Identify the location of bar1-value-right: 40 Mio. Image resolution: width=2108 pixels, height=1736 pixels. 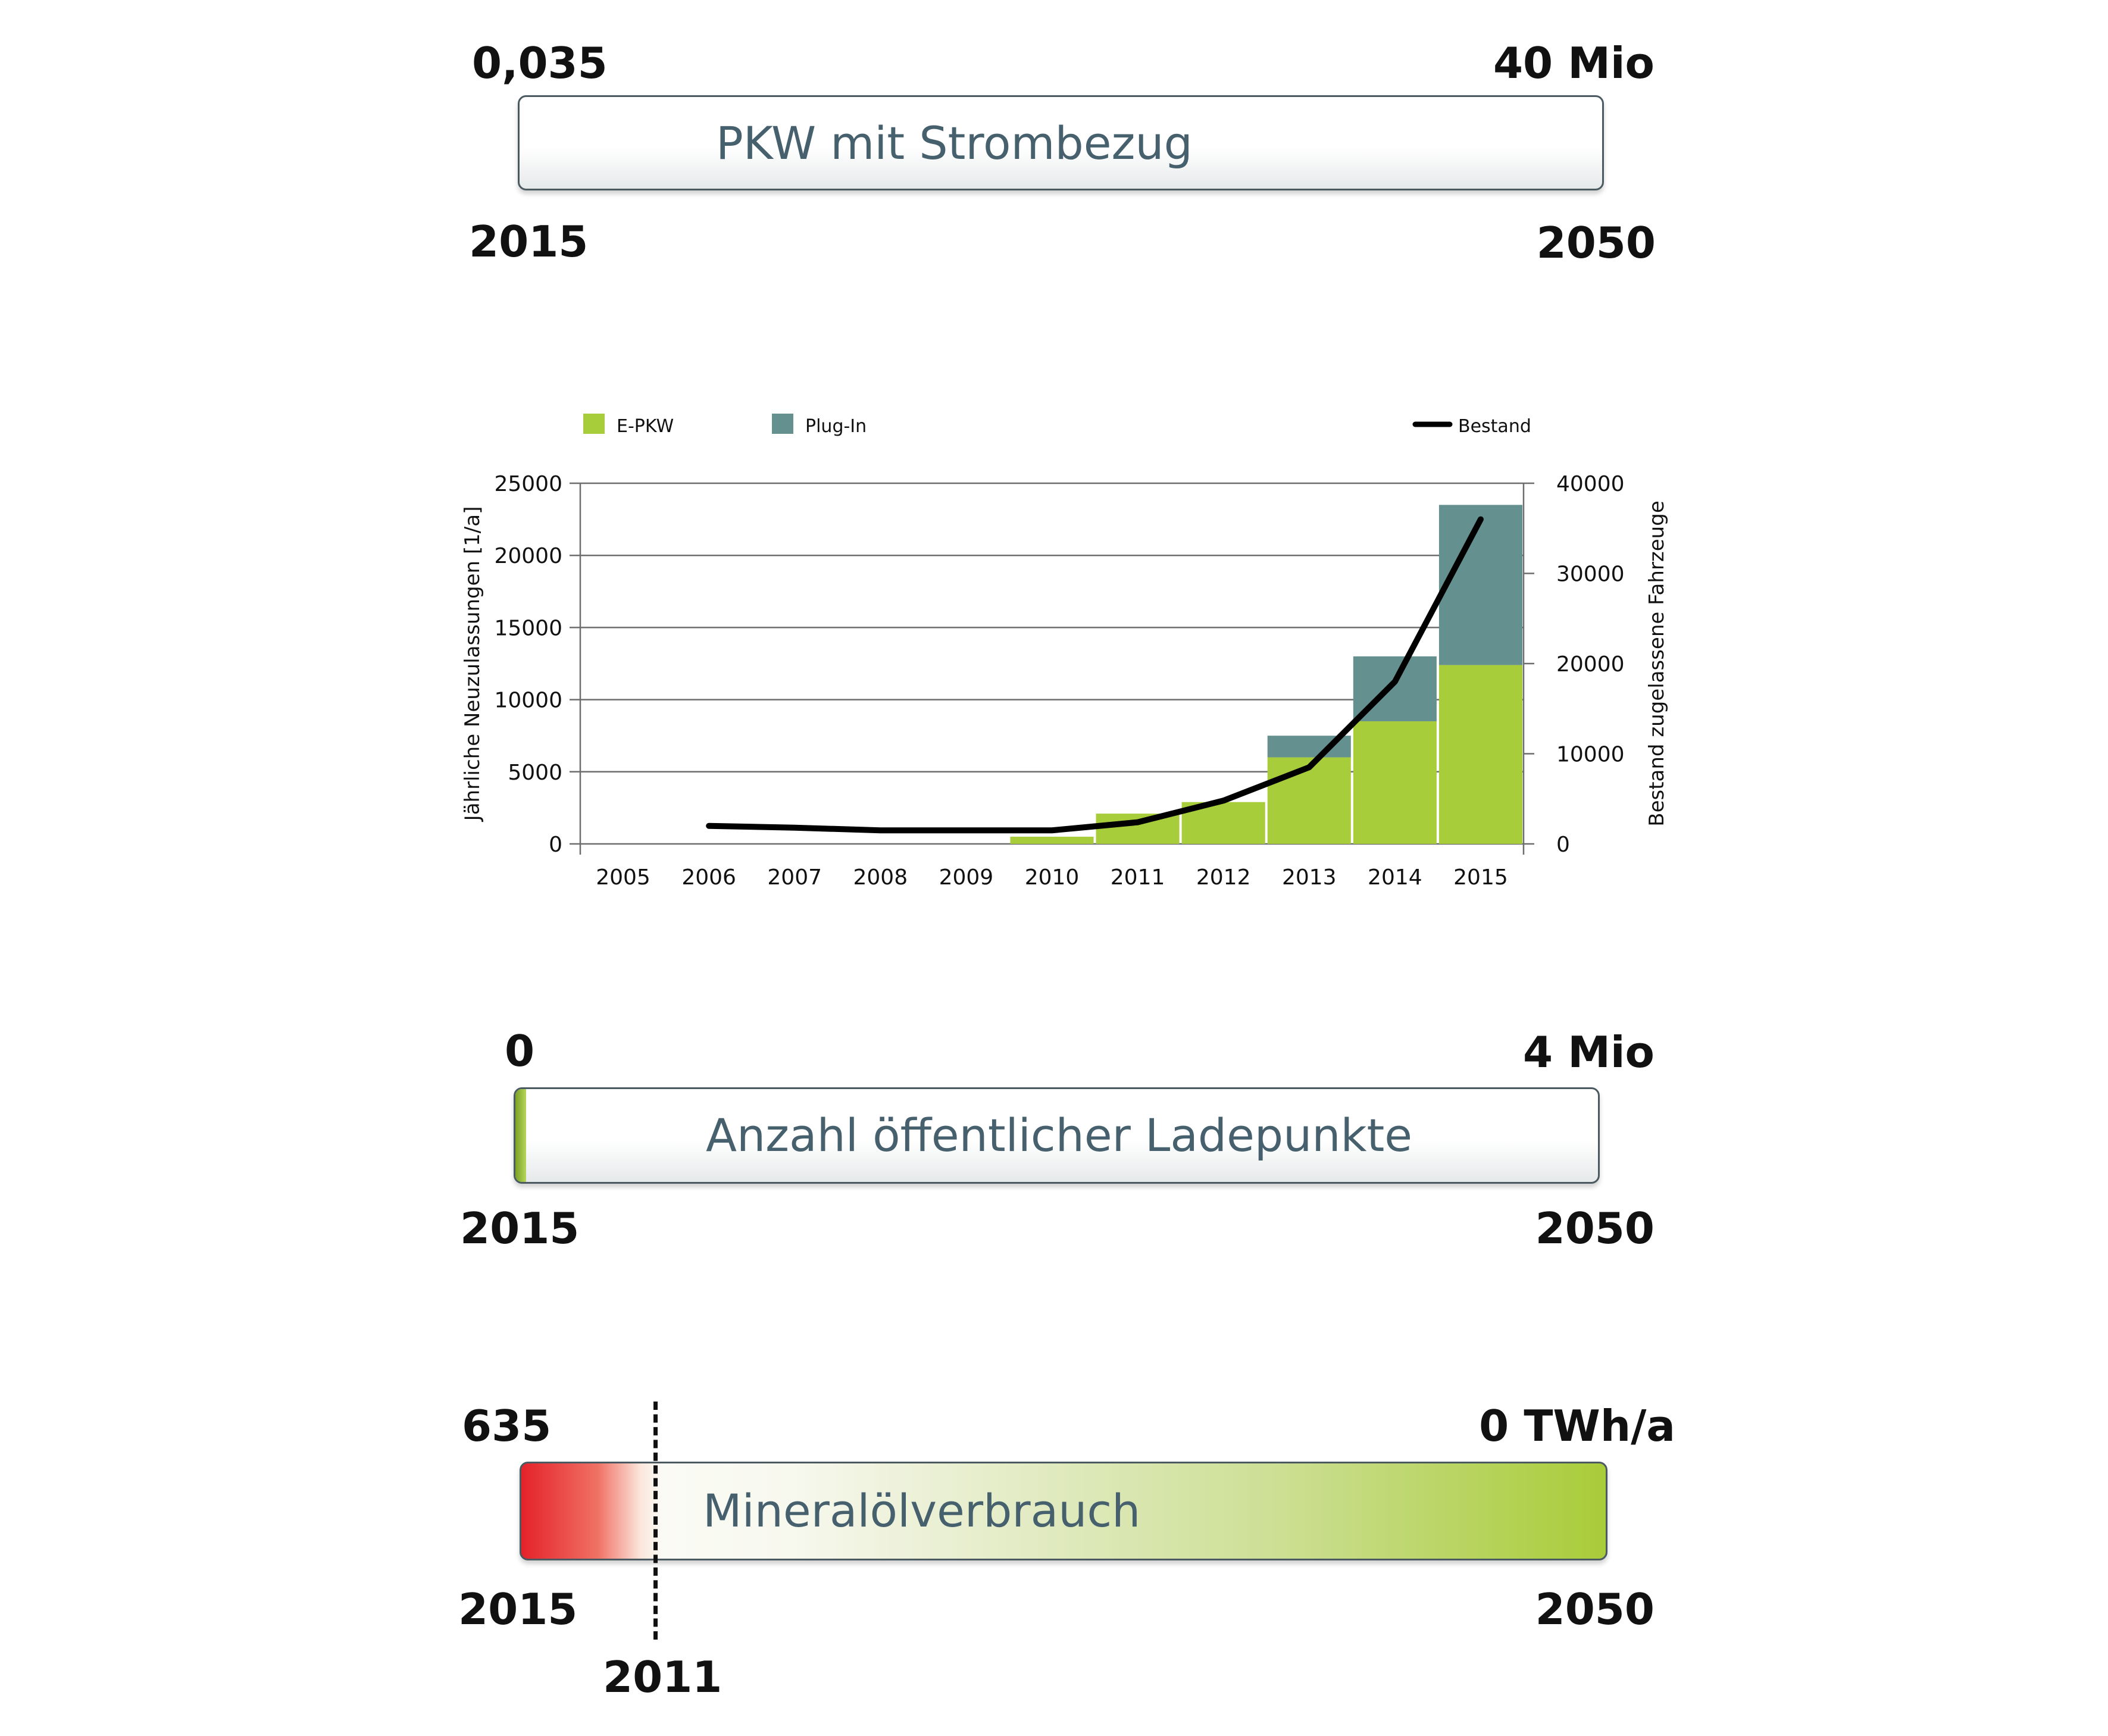
(1574, 63).